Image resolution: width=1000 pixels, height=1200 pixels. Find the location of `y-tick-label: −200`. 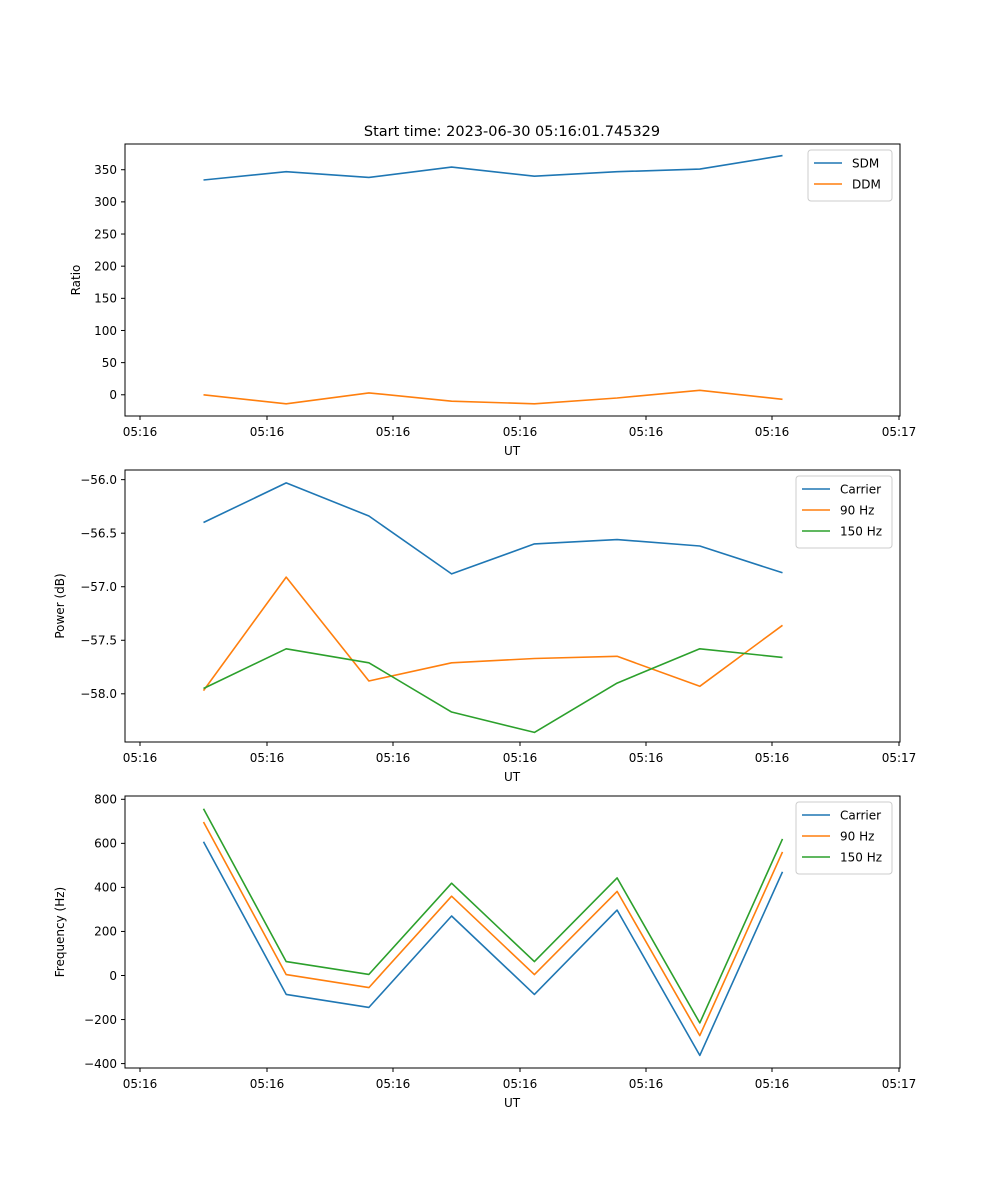

y-tick-label: −200 is located at coordinates (100, 1020).